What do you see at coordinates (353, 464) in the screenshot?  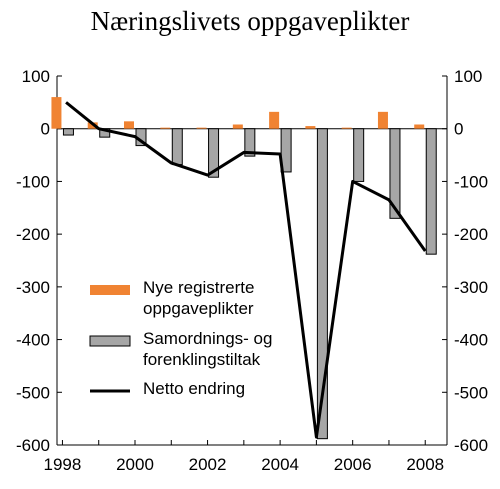 I see `x-tick-label: 2006` at bounding box center [353, 464].